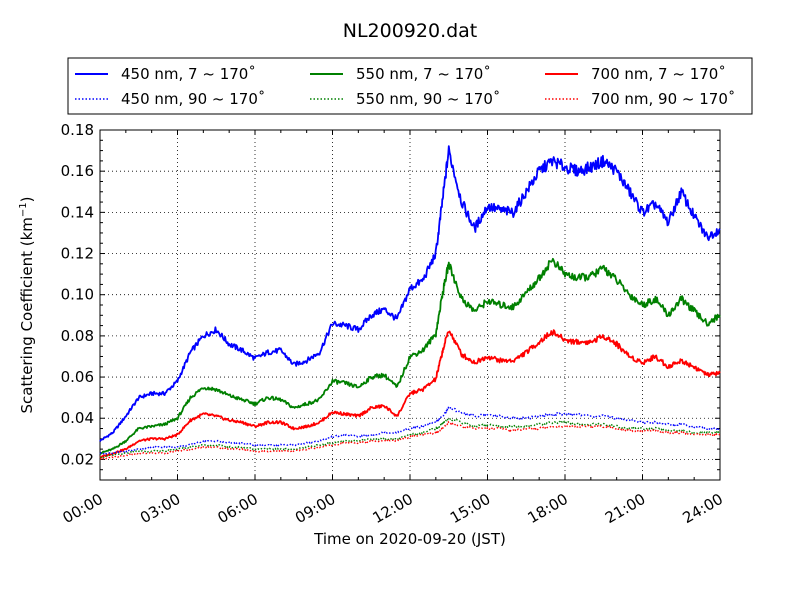 The height and width of the screenshot is (600, 800). I want to click on x-tick-label: 21:00, so click(625, 508).